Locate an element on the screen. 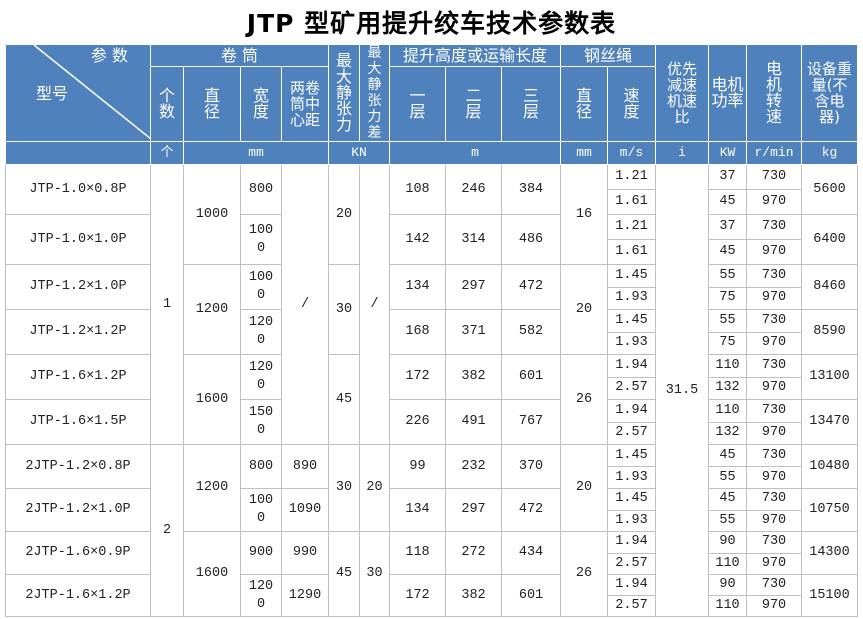 The width and height of the screenshot is (863, 619). weight-cell: 14300 is located at coordinates (829, 553).